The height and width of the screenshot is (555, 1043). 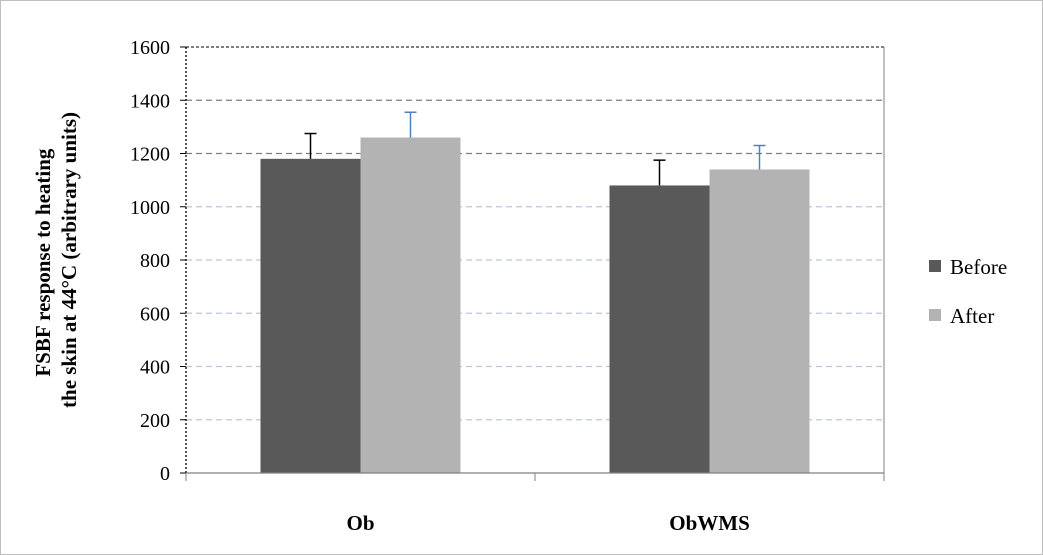 What do you see at coordinates (155, 314) in the screenshot?
I see `y-tick-label-600: 600` at bounding box center [155, 314].